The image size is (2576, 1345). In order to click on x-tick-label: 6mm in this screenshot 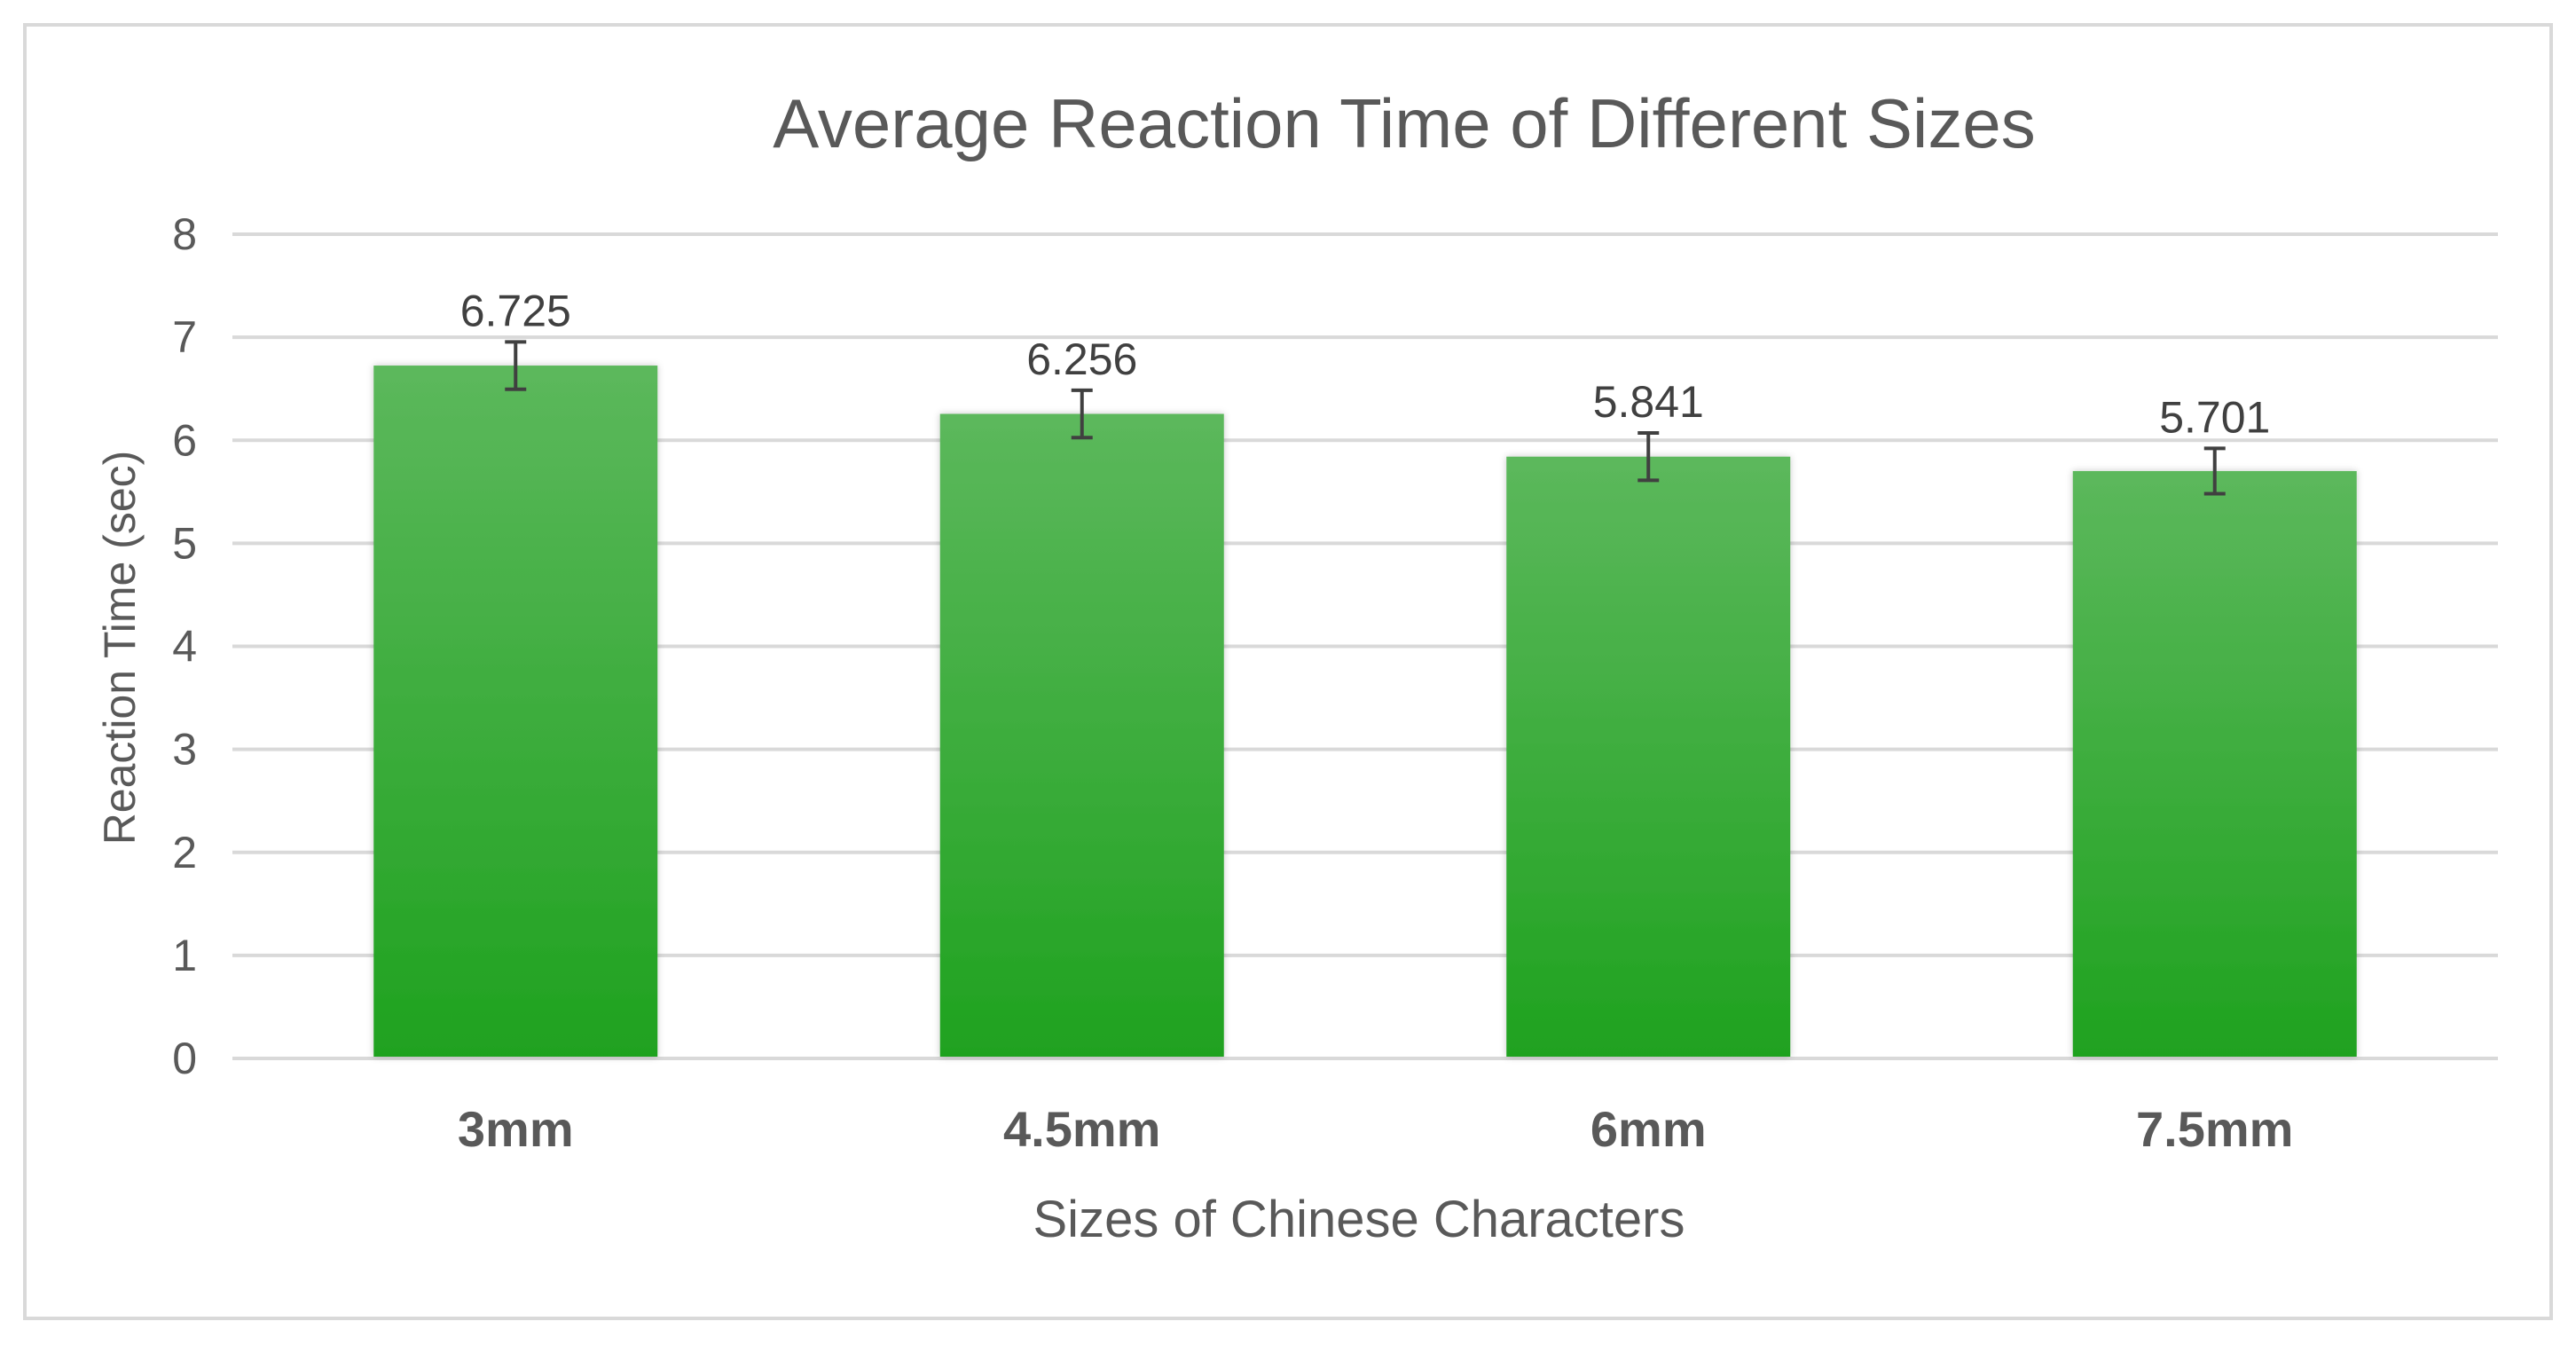, I will do `click(1648, 1129)`.